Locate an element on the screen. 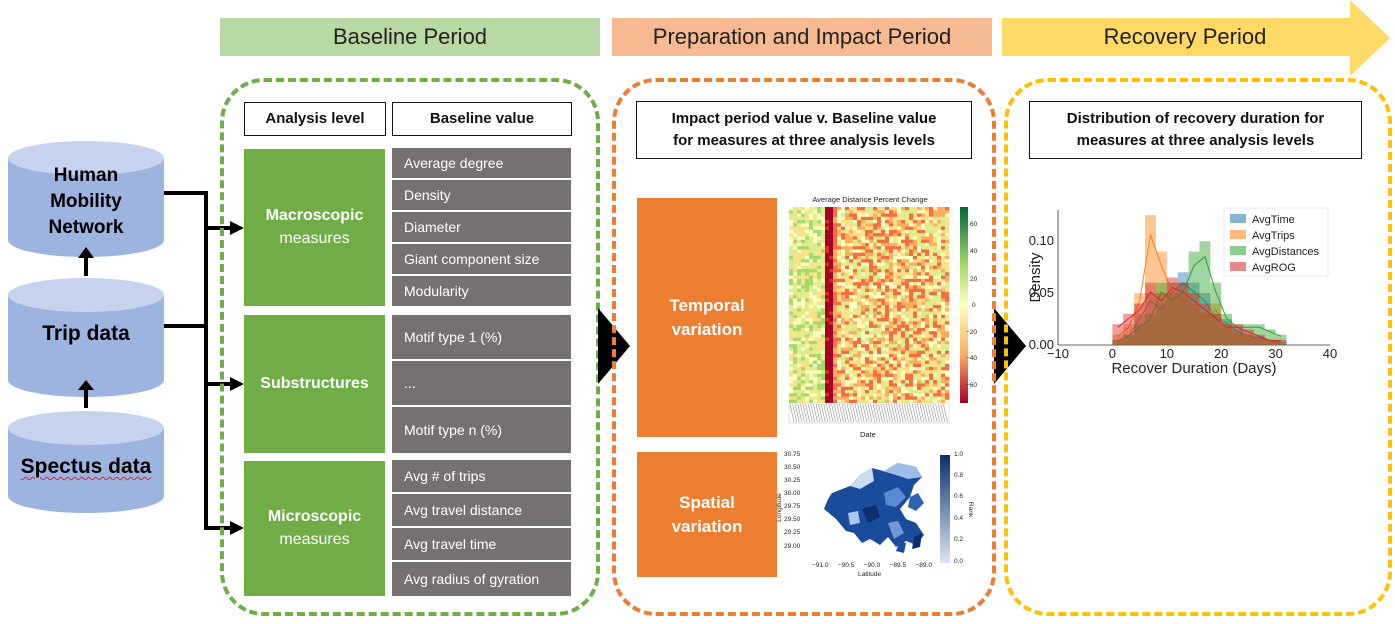  map-chart is located at coordinates (884, 509).